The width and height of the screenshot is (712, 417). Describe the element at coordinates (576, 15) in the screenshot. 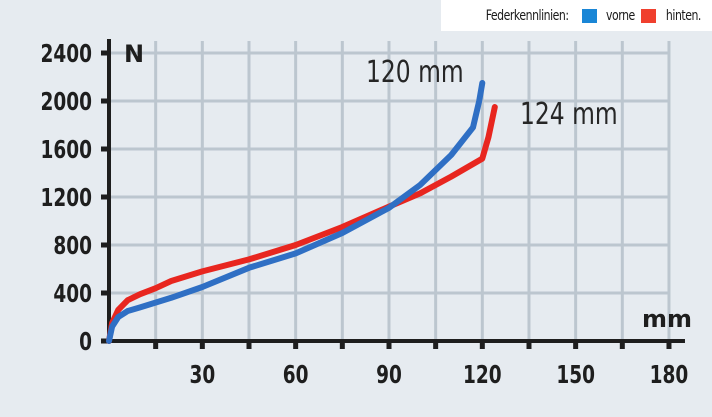

I see `chart-legend: Federkennlinien: vorne hinten.` at that location.